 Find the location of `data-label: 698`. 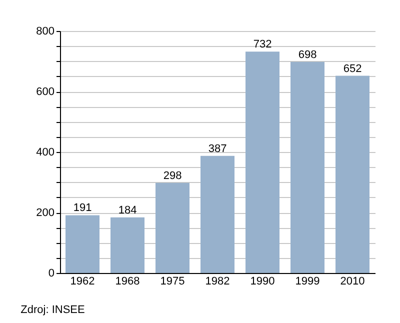

data-label: 698 is located at coordinates (307, 54).